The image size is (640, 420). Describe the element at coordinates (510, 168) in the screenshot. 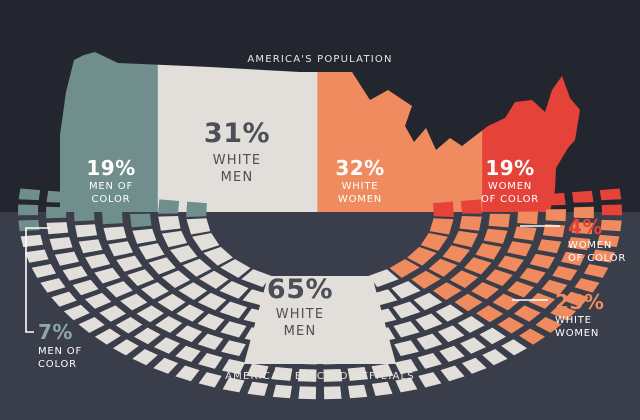

I see `population-women-of-color-percent: 19%` at that location.